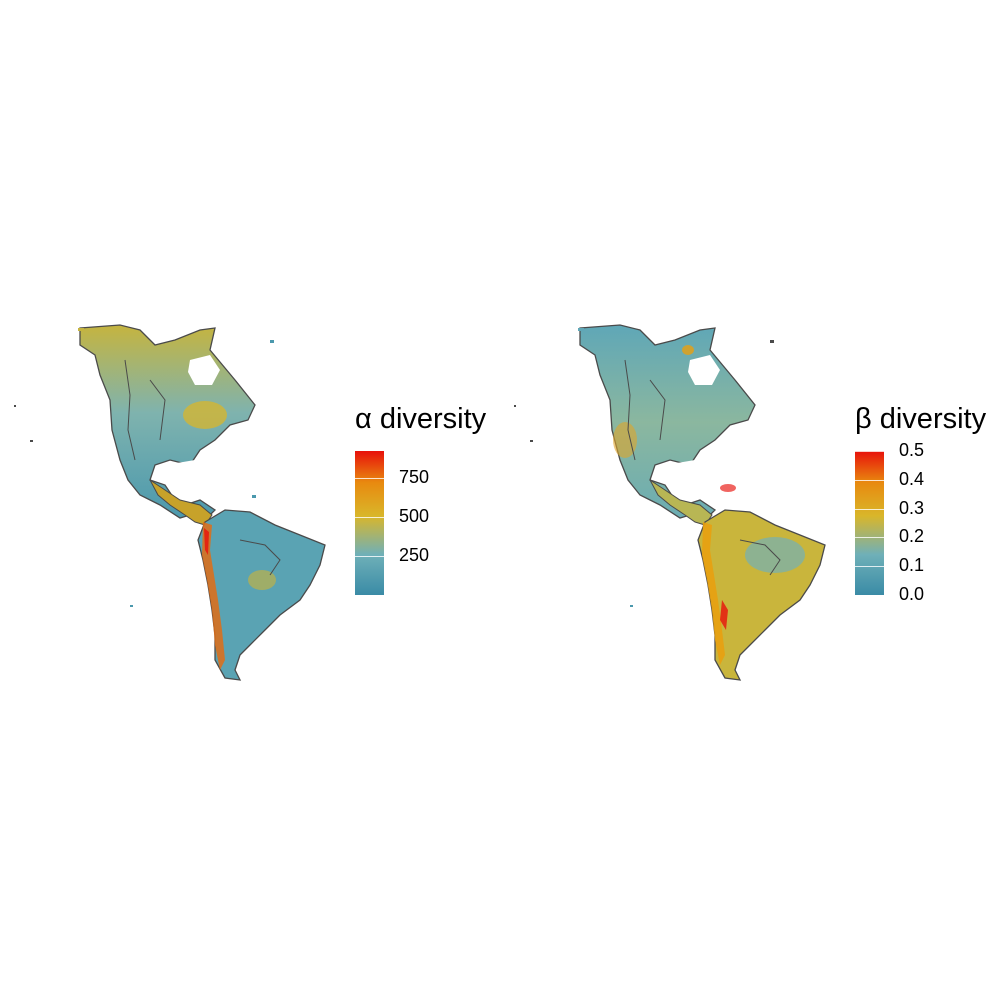  Describe the element at coordinates (414, 515) in the screenshot. I see `tick-label: 500` at that location.